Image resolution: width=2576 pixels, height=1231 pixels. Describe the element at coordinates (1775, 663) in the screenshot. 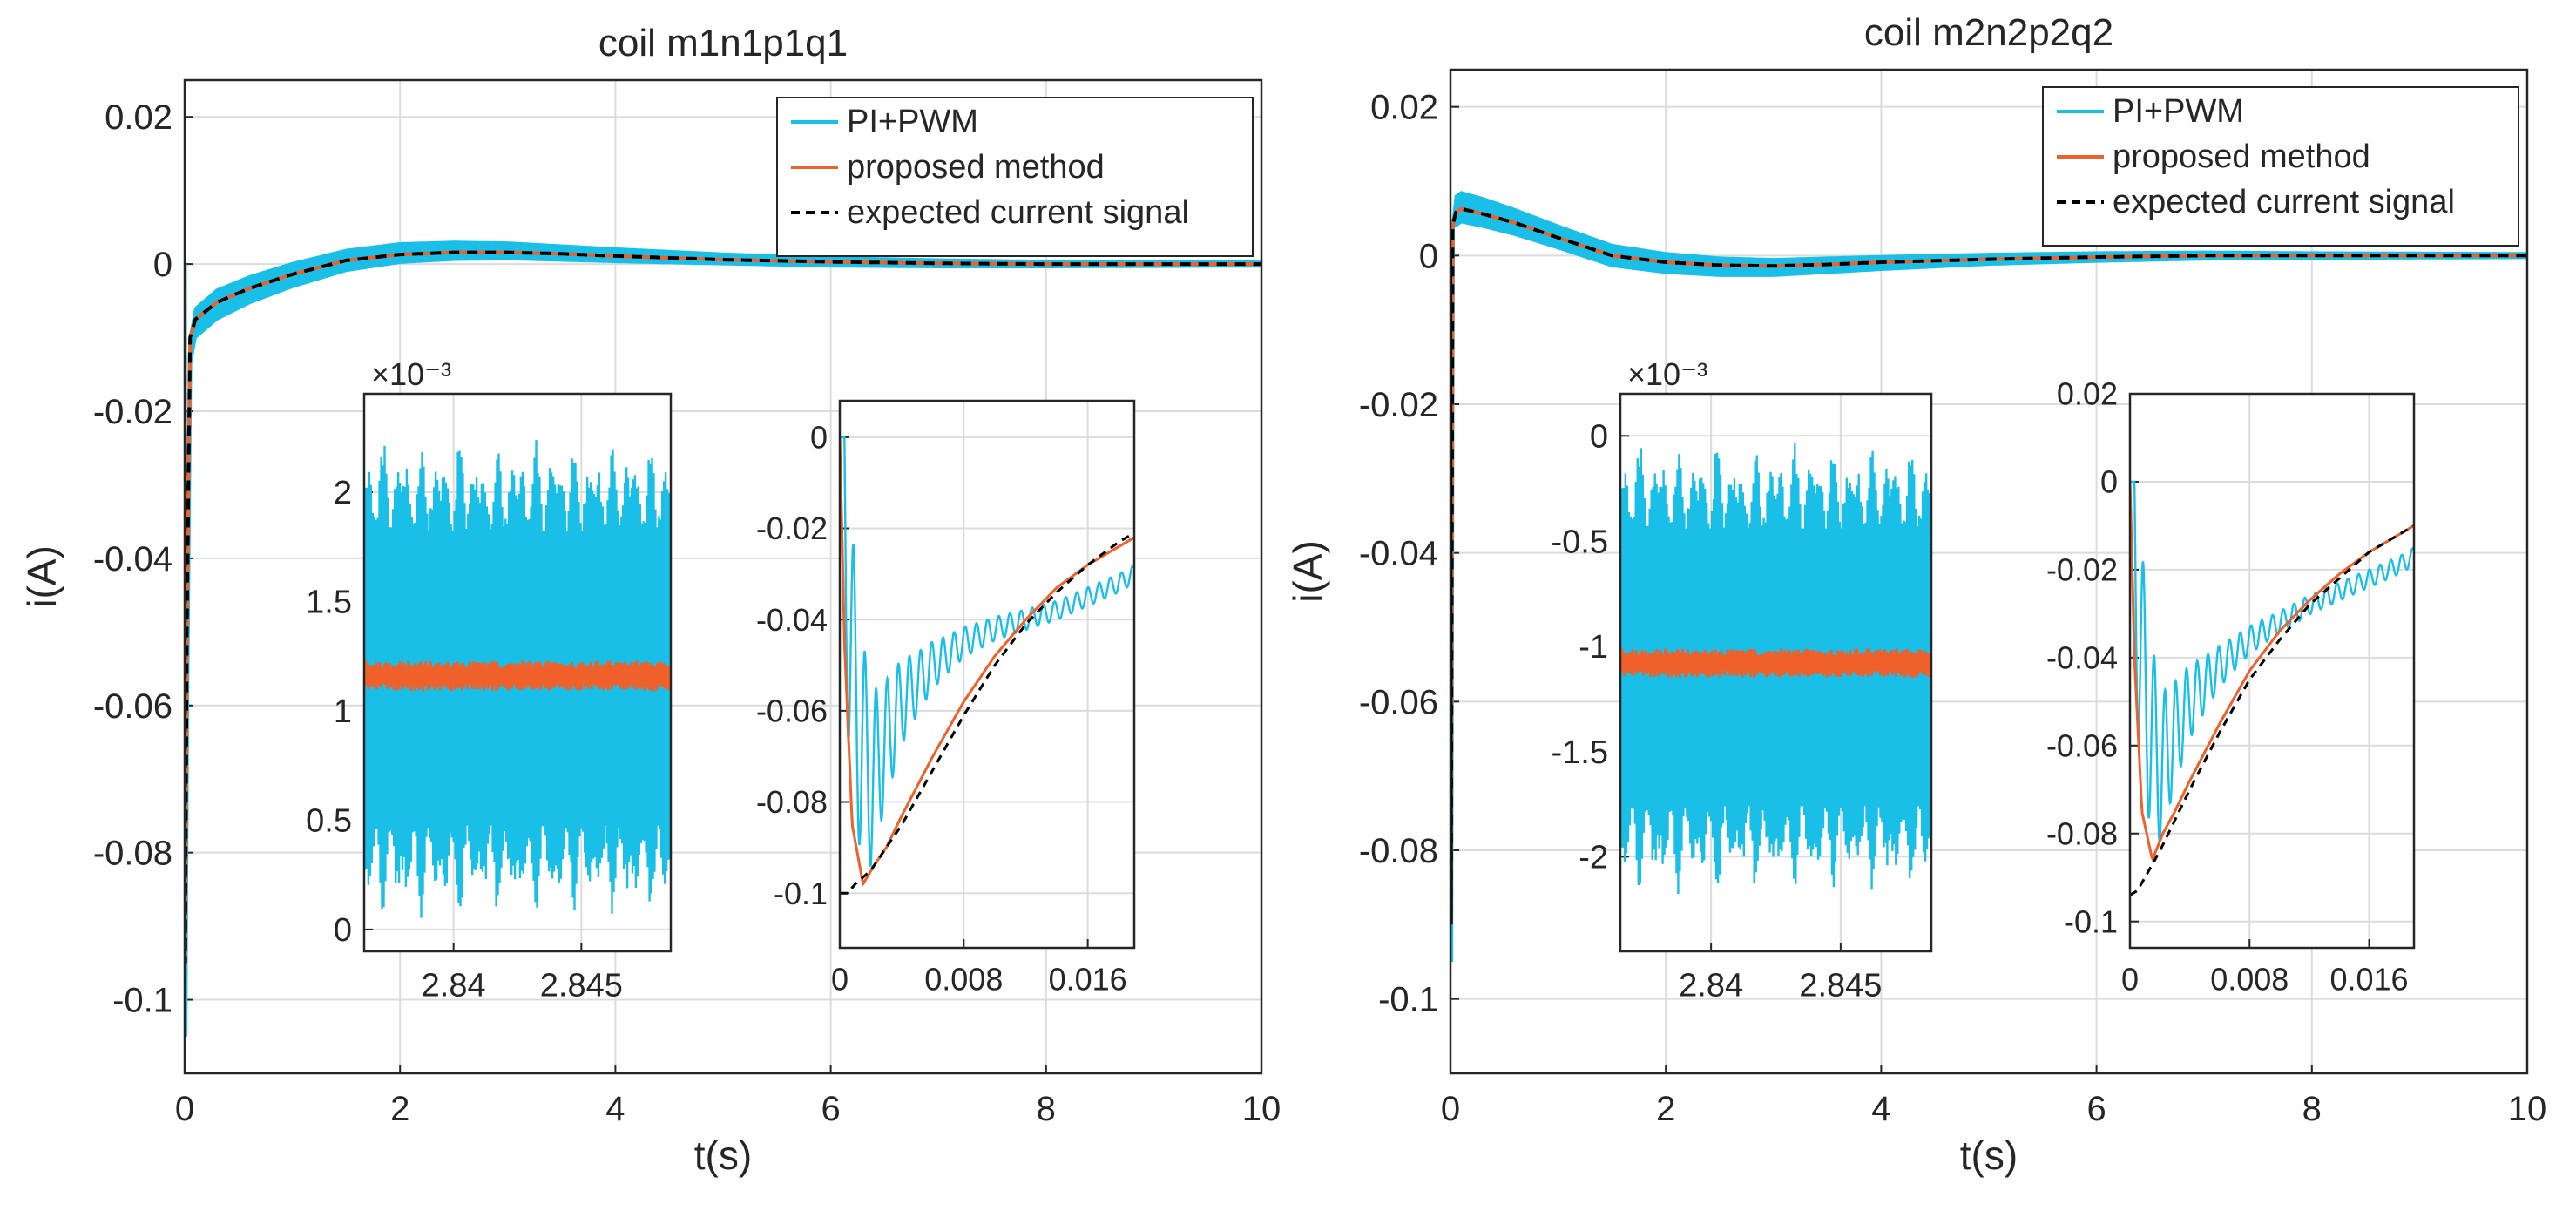

I see `right-inset-a-series-proposed-method` at that location.